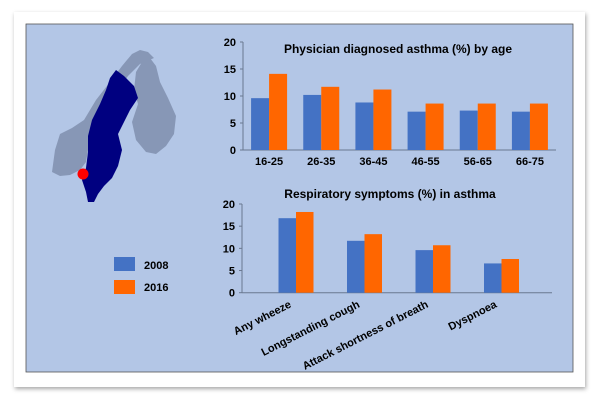 This screenshot has height=405, width=600. I want to click on legend-label-2016: 2016, so click(156, 288).